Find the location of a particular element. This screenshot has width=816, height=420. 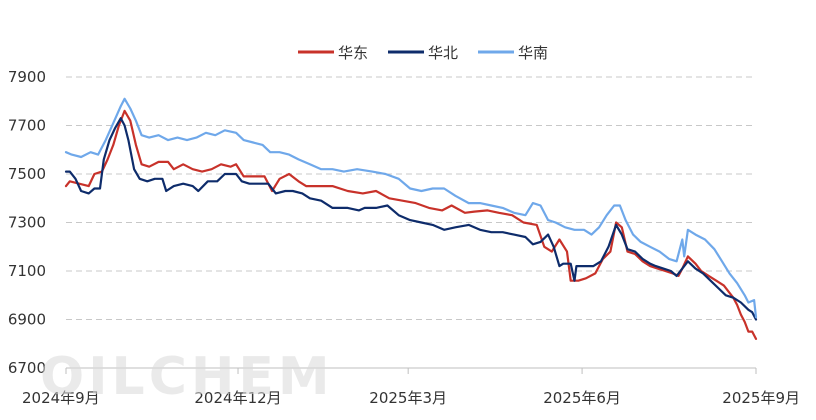

y-tick-label: 7700 is located at coordinates (27, 126).